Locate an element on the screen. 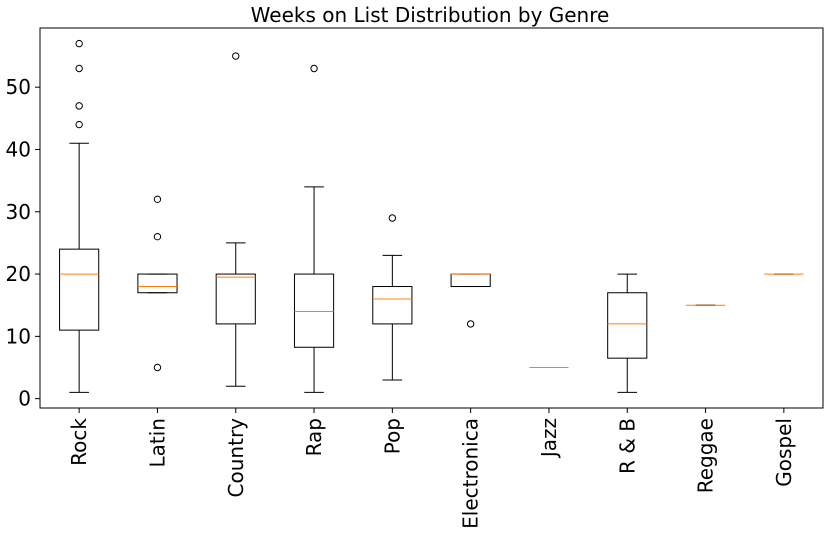  box-group-latin is located at coordinates (157, 283).